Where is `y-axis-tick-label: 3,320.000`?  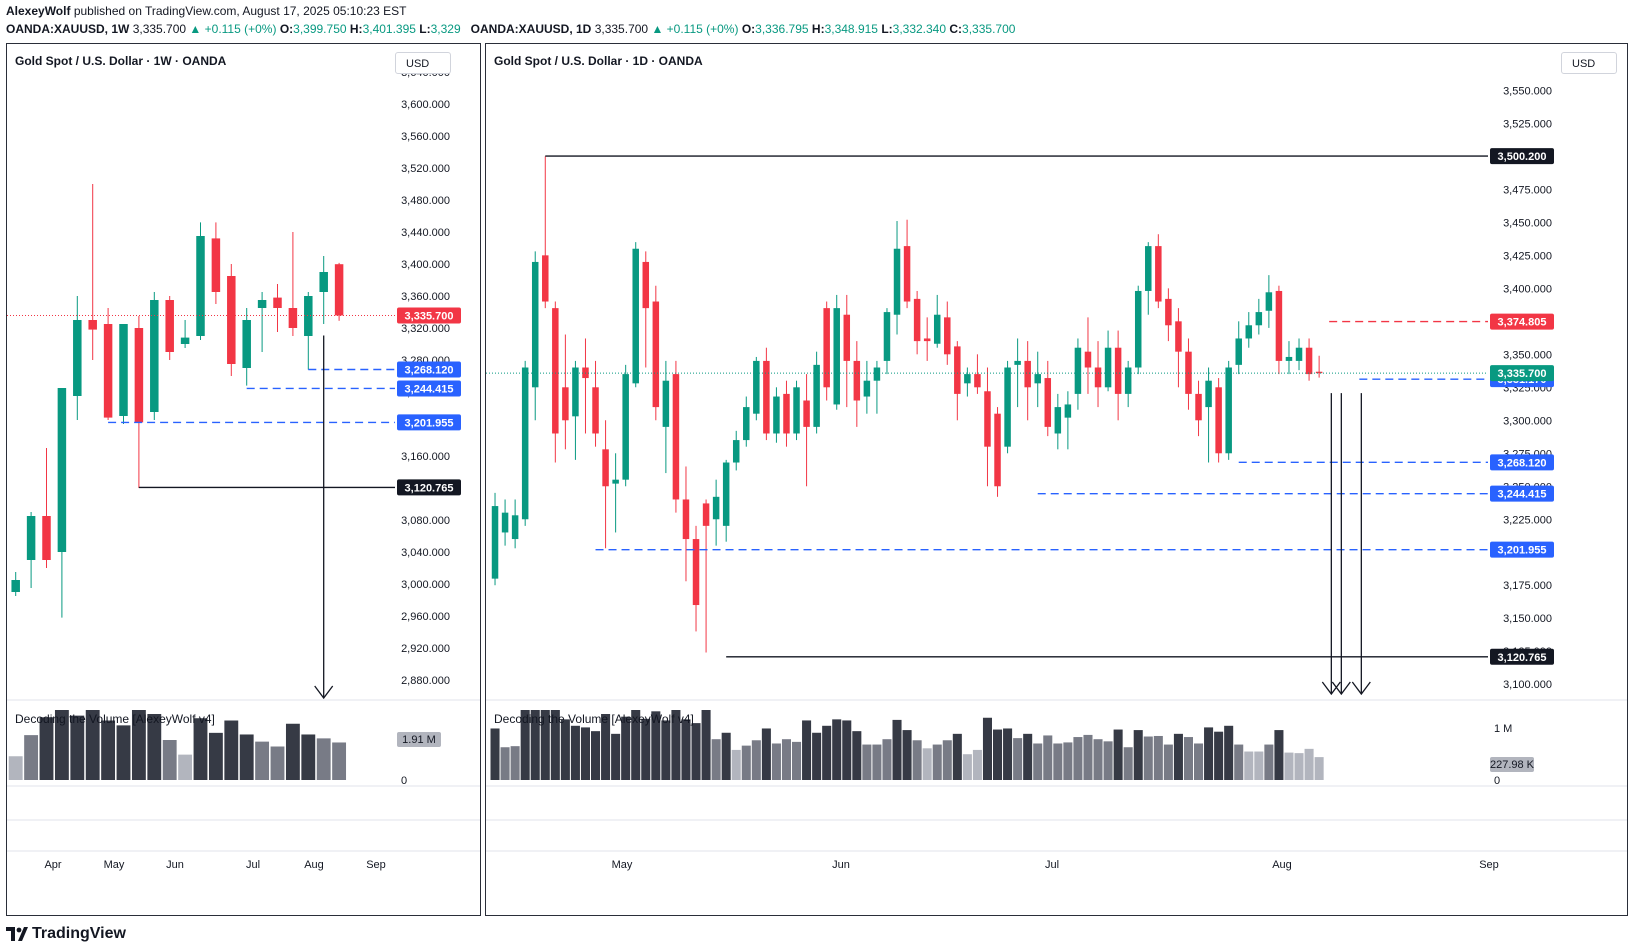 y-axis-tick-label: 3,320.000 is located at coordinates (425, 329).